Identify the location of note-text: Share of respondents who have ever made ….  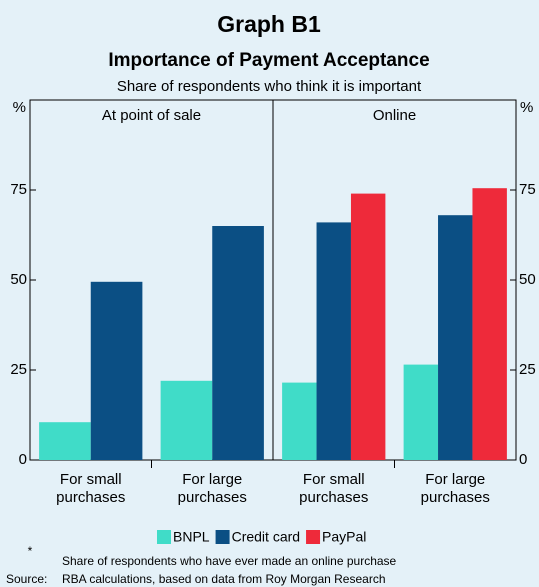
(229, 561).